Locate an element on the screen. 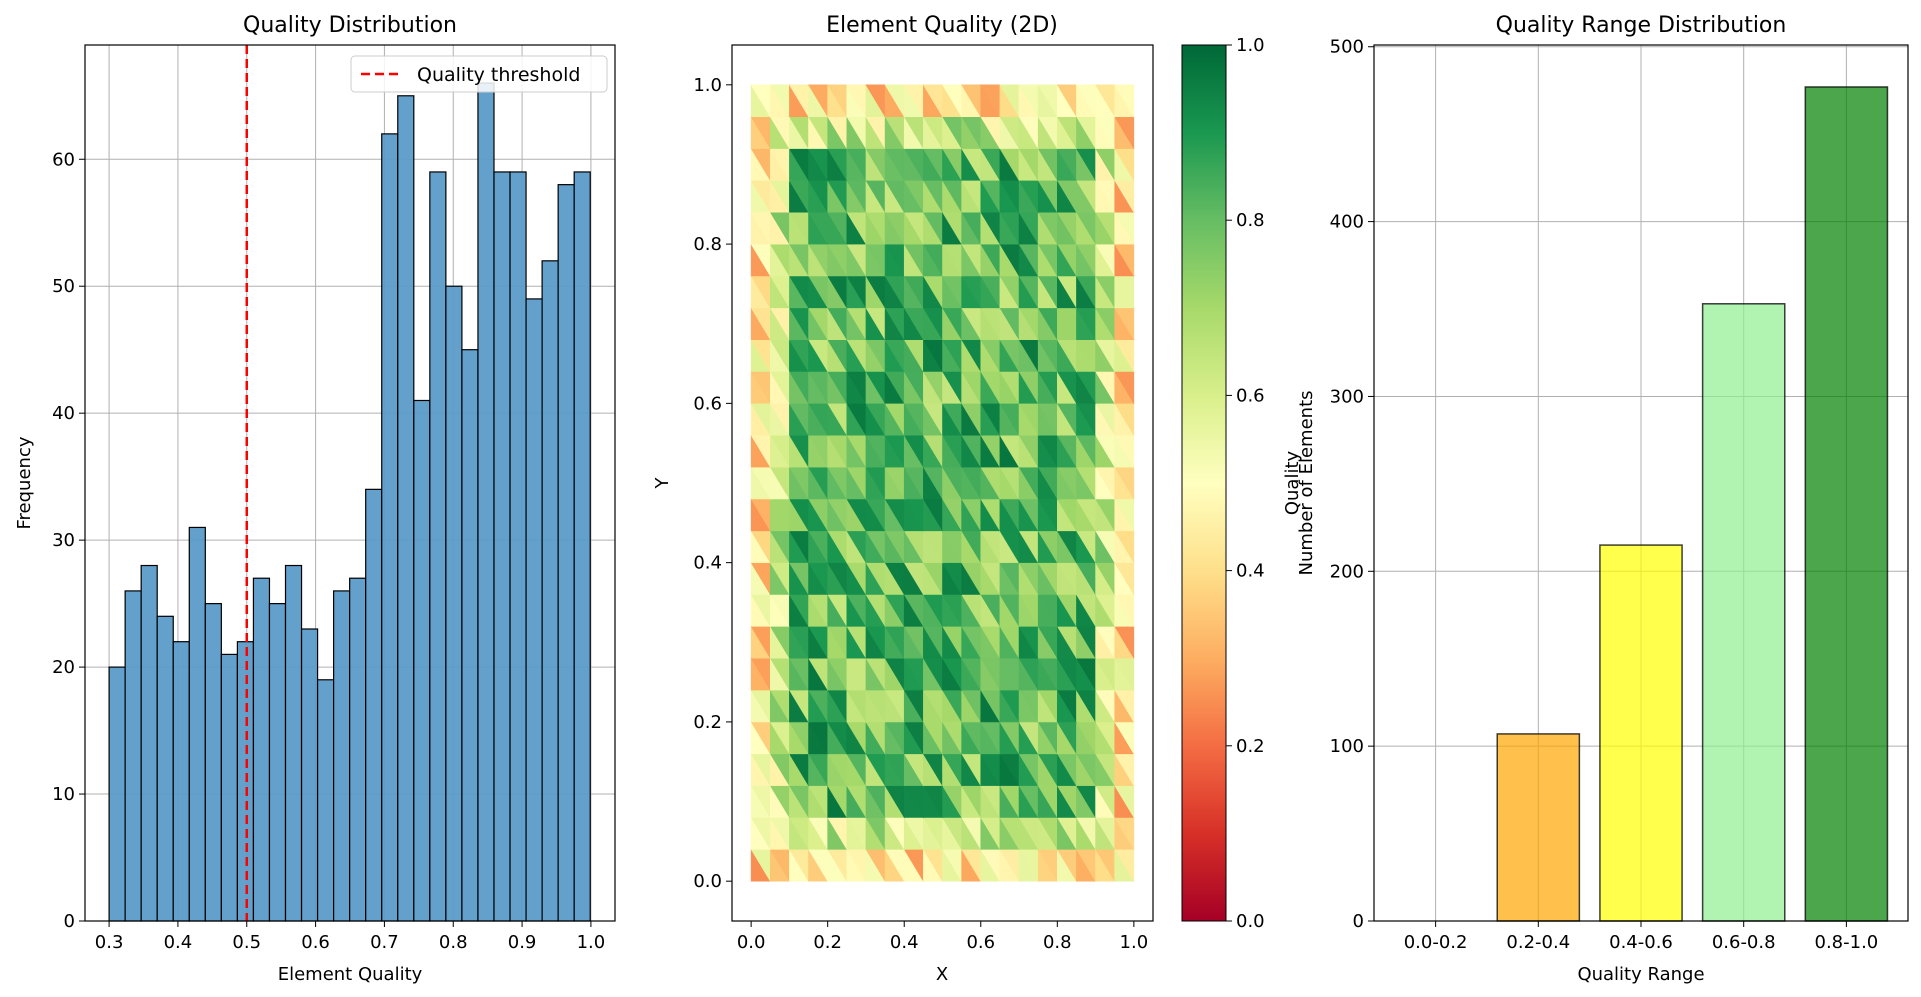  colorbar-tick-label: 1.0 is located at coordinates (1250, 45).